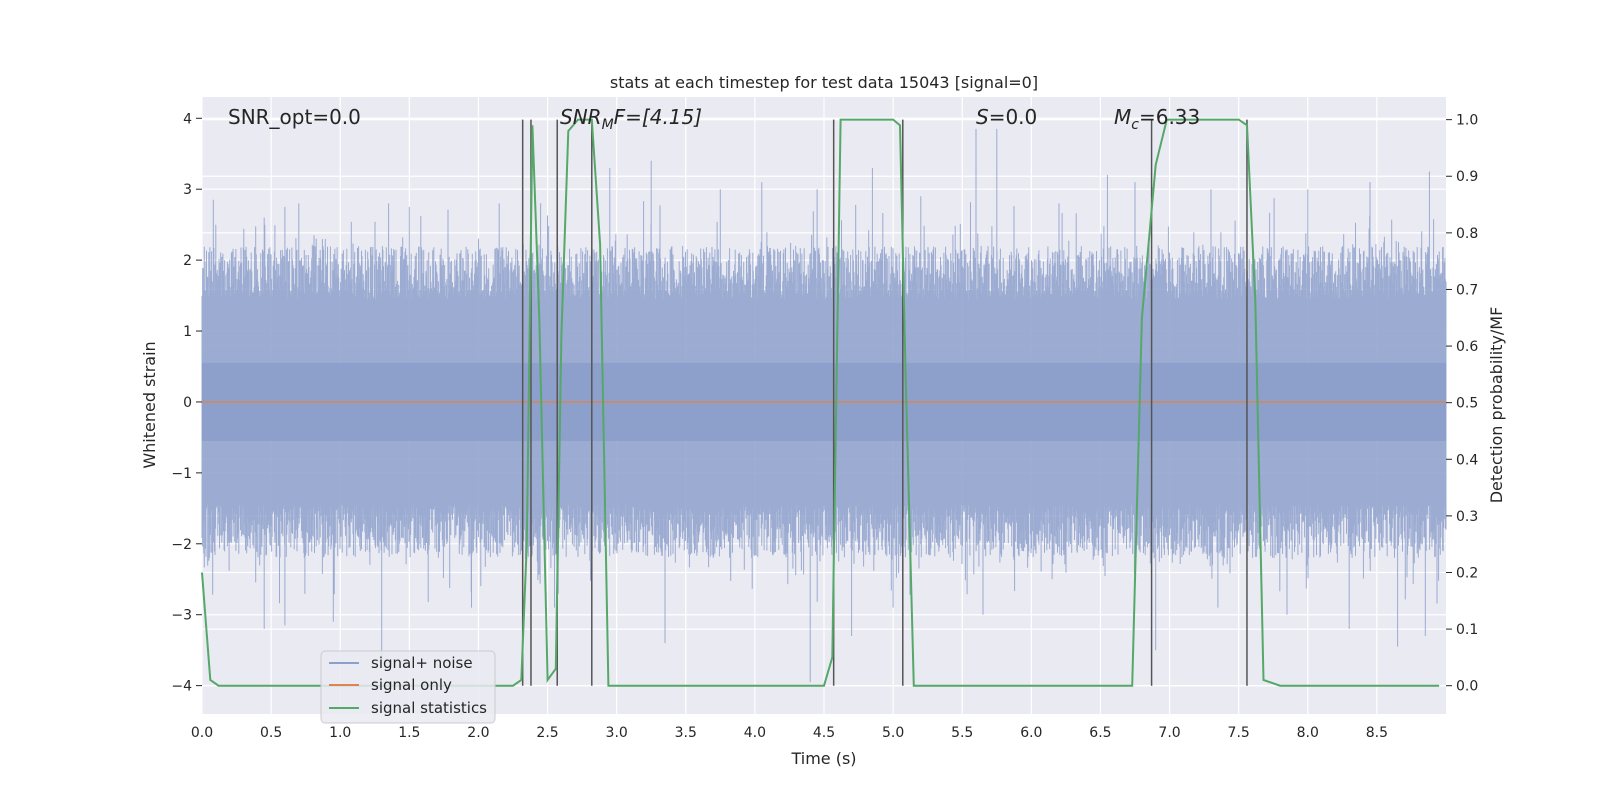 The image size is (1600, 800). Describe the element at coordinates (1467, 687) in the screenshot. I see `y-tick-label-right: 0.0` at that location.